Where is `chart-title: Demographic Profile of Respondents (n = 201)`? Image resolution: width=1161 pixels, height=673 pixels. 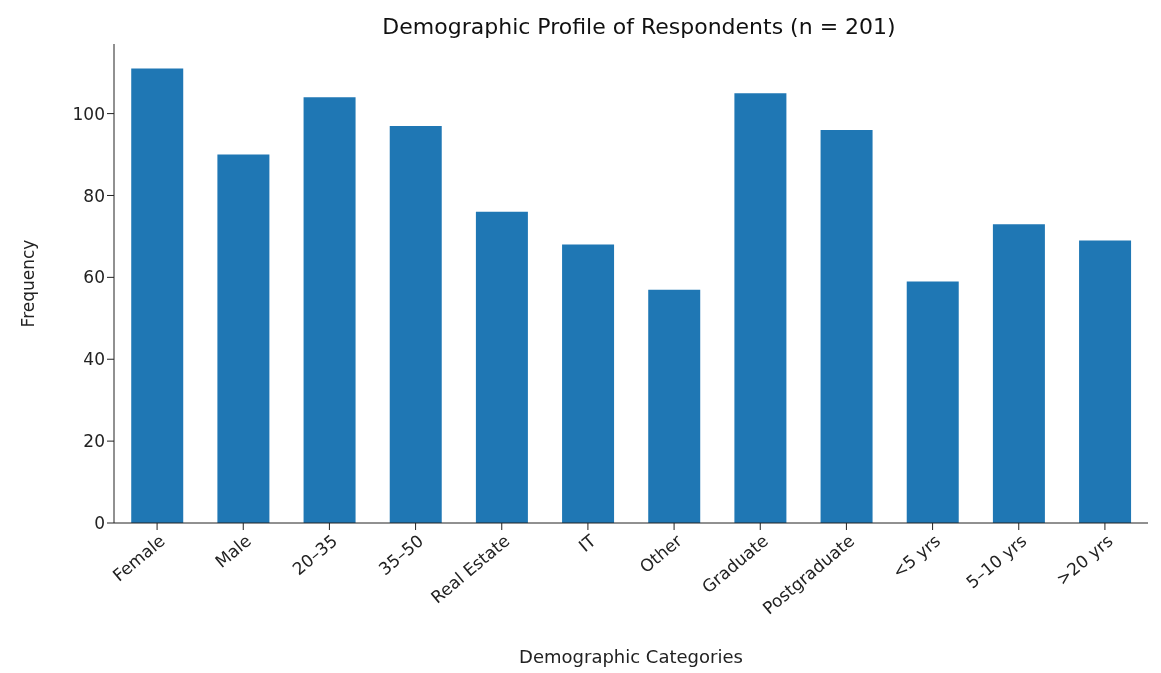 chart-title: Demographic Profile of Respondents (n = 201) is located at coordinates (639, 26).